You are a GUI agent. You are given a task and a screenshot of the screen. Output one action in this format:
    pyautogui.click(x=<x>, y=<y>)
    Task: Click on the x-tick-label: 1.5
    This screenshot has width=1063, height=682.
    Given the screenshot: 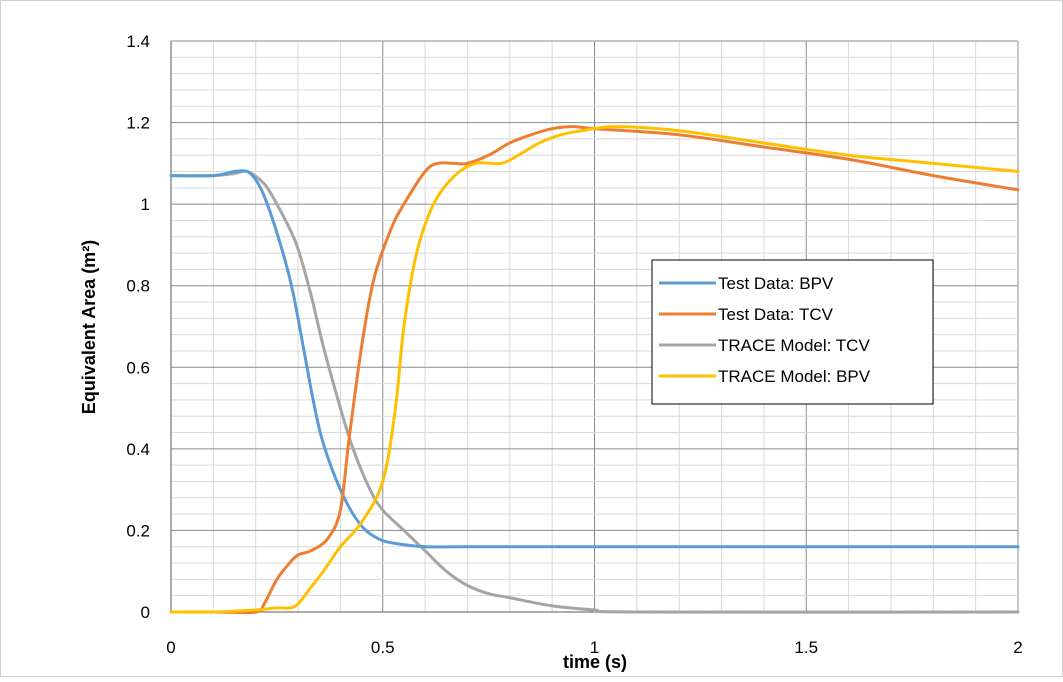 What is the action you would take?
    pyautogui.click(x=806, y=647)
    